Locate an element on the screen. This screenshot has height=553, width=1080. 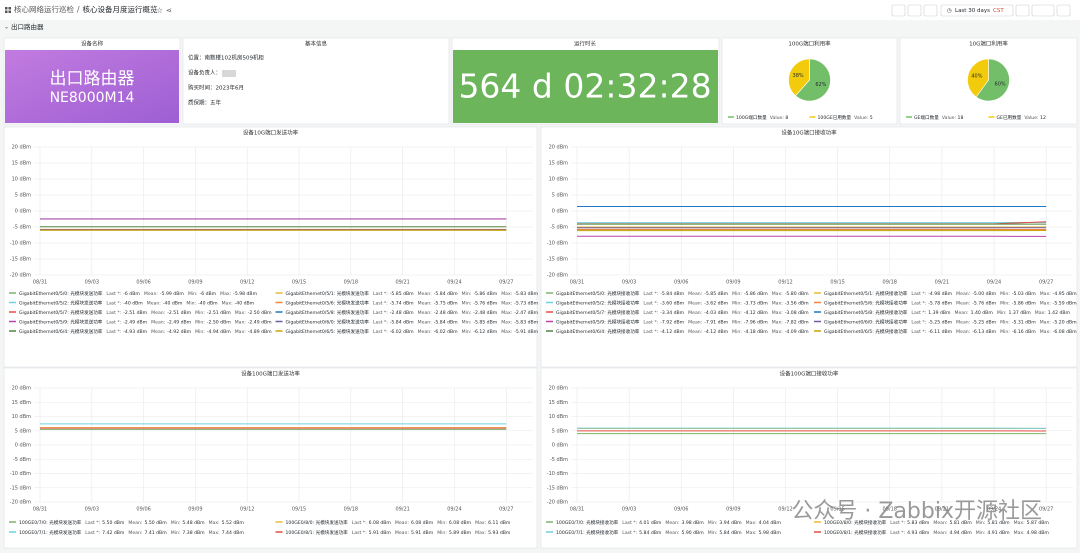
legend-stat: -6.12 dBm is located at coordinates (485, 332).